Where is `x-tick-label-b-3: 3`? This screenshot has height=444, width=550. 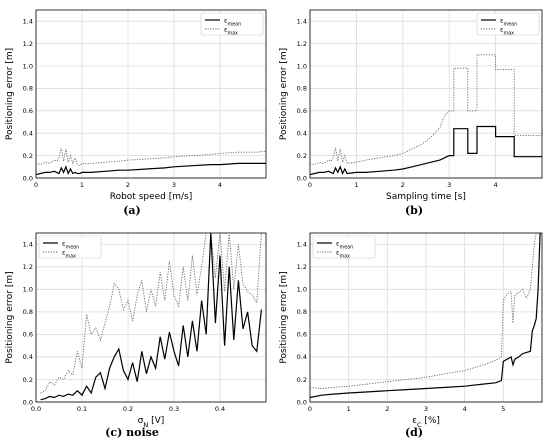
x-tick-label-b-3: 3 is located at coordinates (449, 185).